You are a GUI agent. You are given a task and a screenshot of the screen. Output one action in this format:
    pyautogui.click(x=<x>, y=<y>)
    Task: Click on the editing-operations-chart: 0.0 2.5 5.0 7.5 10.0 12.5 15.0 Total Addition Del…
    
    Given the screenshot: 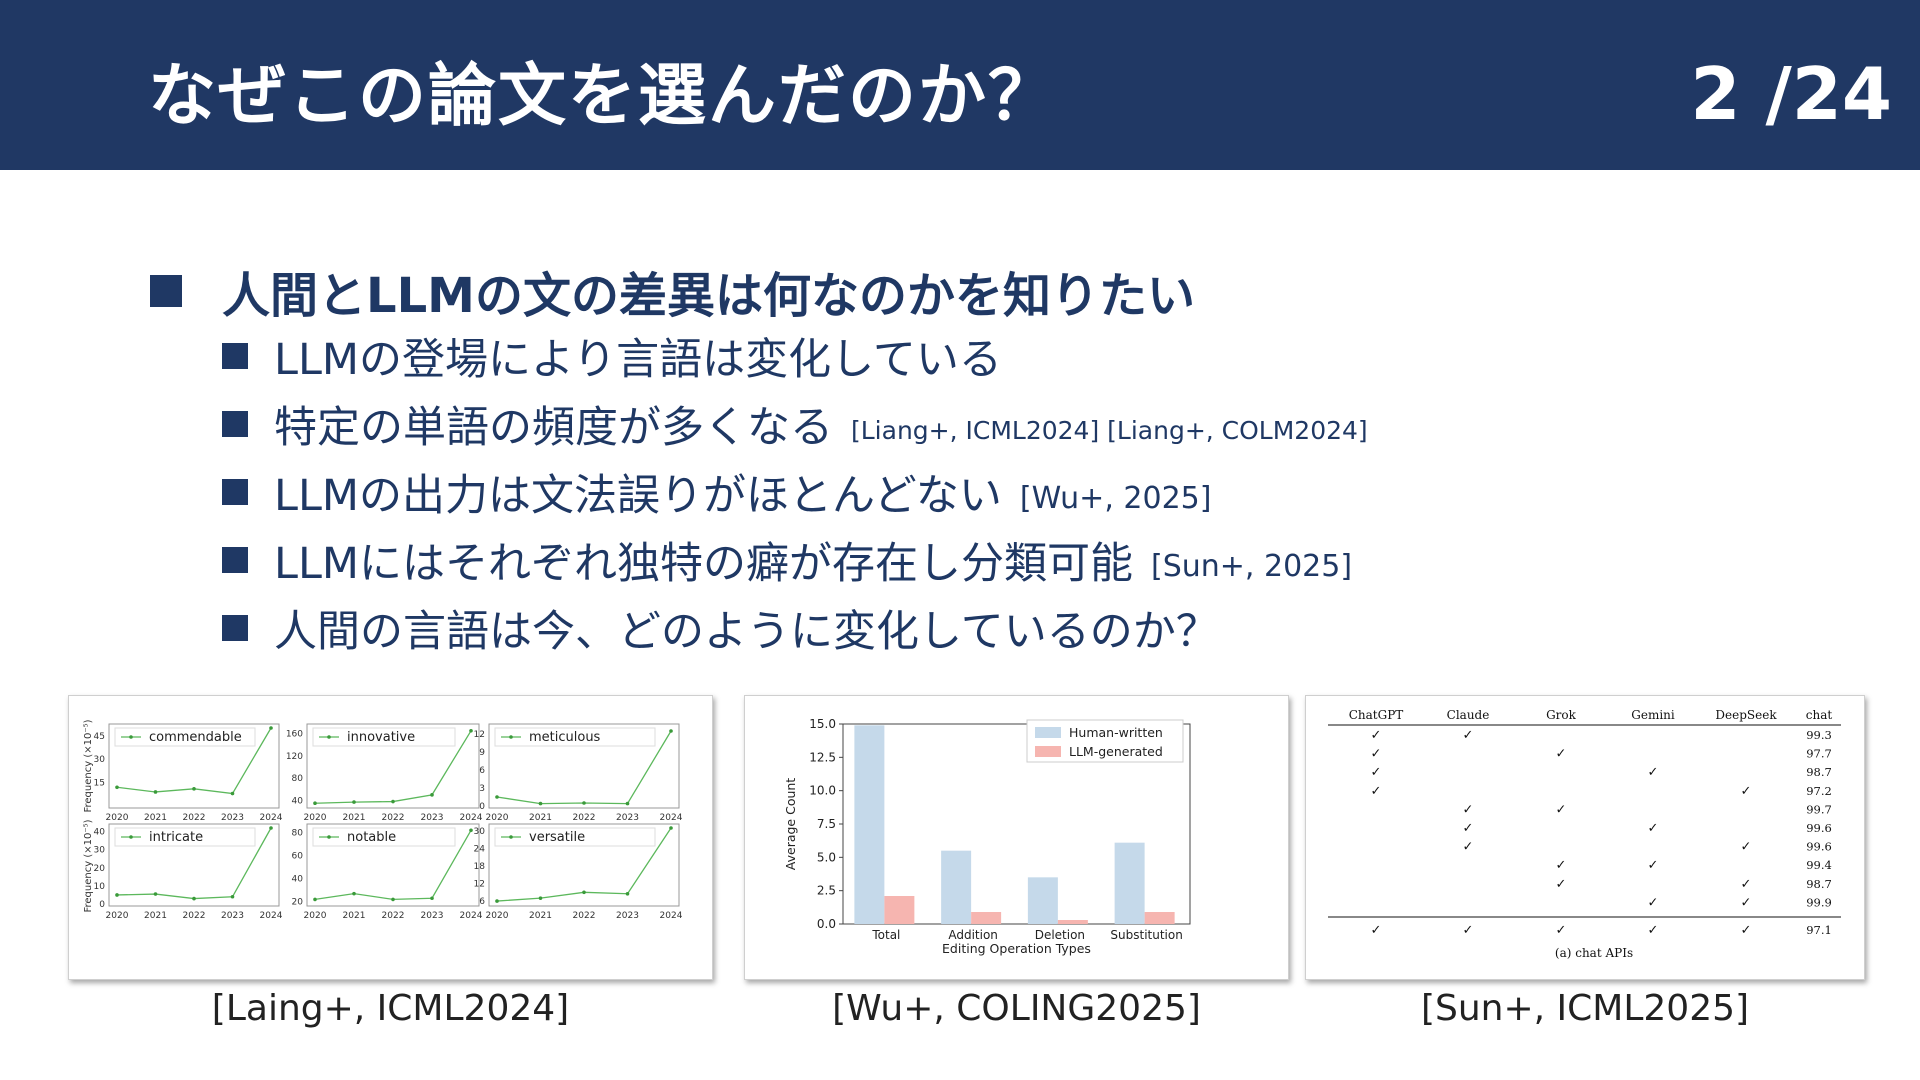 What is the action you would take?
    pyautogui.click(x=987, y=836)
    